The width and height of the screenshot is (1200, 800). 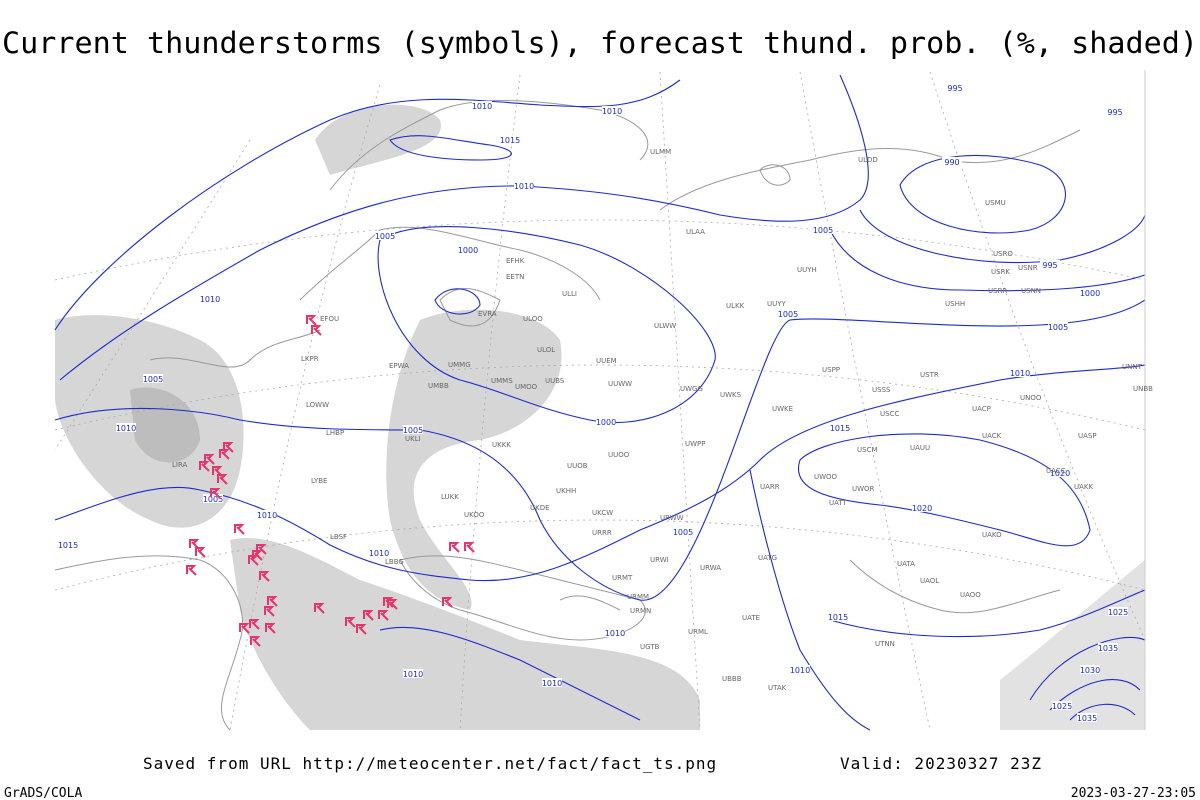 I want to click on station-code: EETN, so click(x=515, y=277).